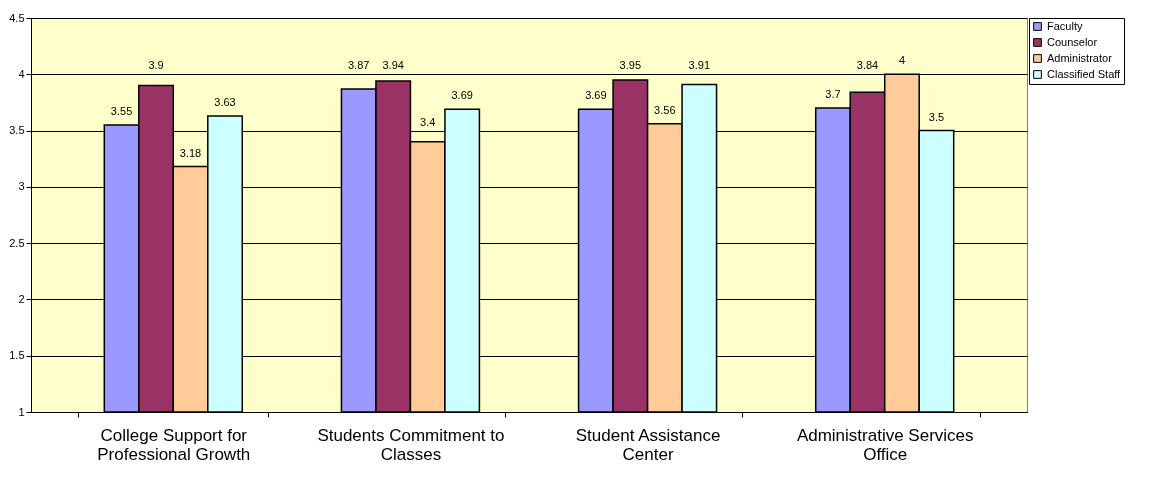 The image size is (1165, 480). Describe the element at coordinates (225, 101) in the screenshot. I see `data-label: 3.63` at that location.